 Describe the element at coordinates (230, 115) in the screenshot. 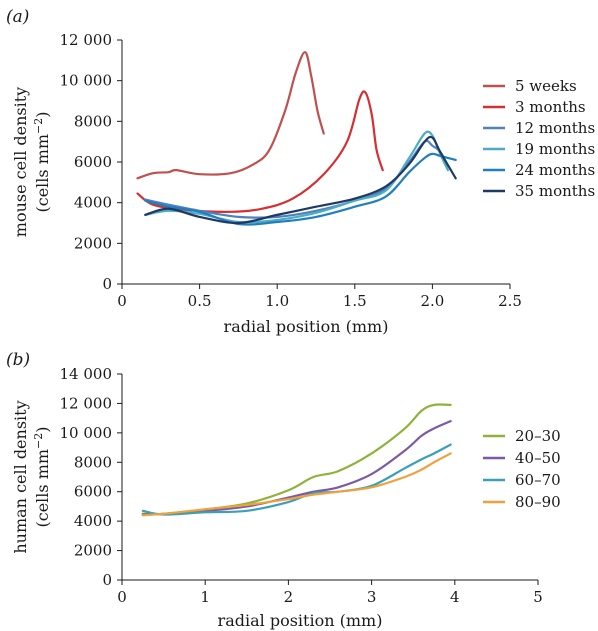

I see `series-line-5-weeks` at that location.